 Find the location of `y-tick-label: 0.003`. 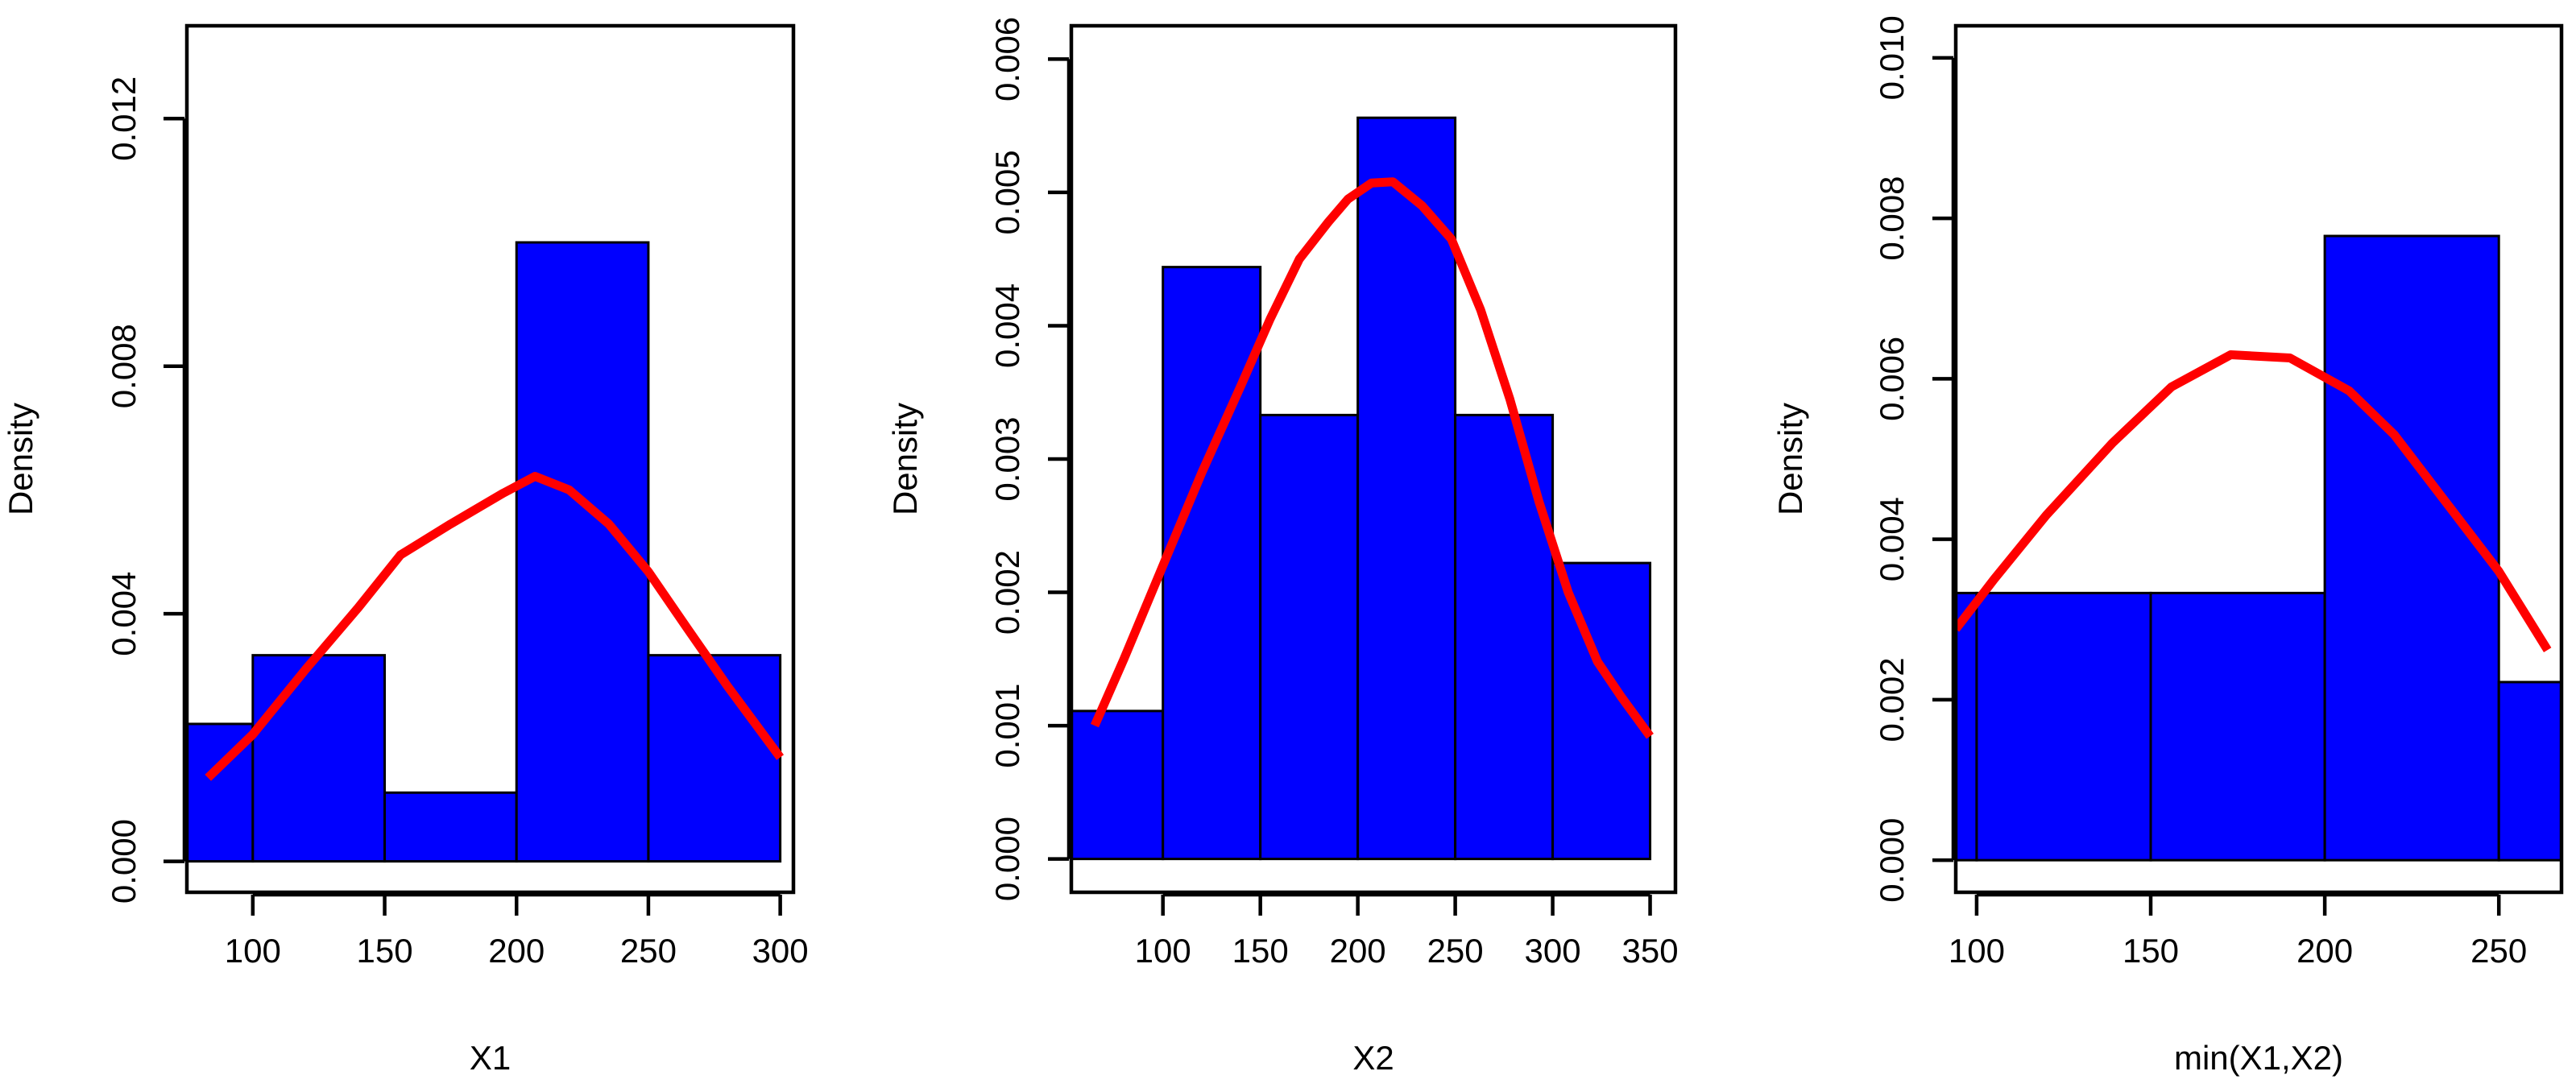

y-tick-label: 0.003 is located at coordinates (1007, 458).